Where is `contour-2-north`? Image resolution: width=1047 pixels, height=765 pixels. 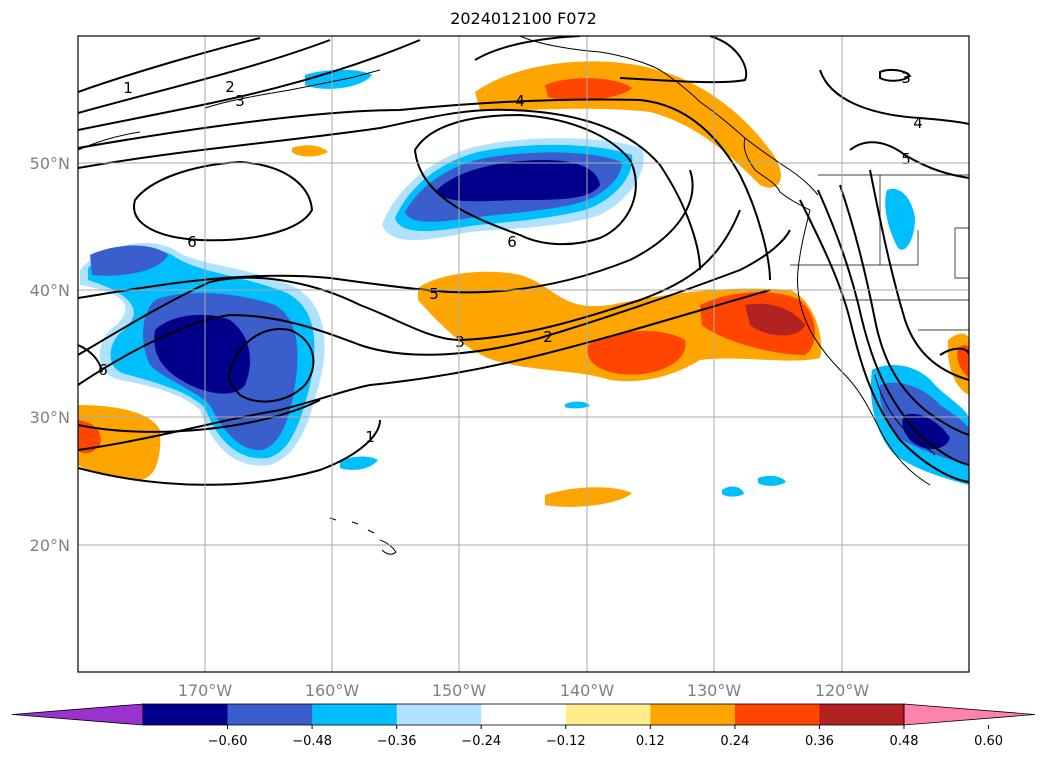
contour-2-north is located at coordinates (204, 76).